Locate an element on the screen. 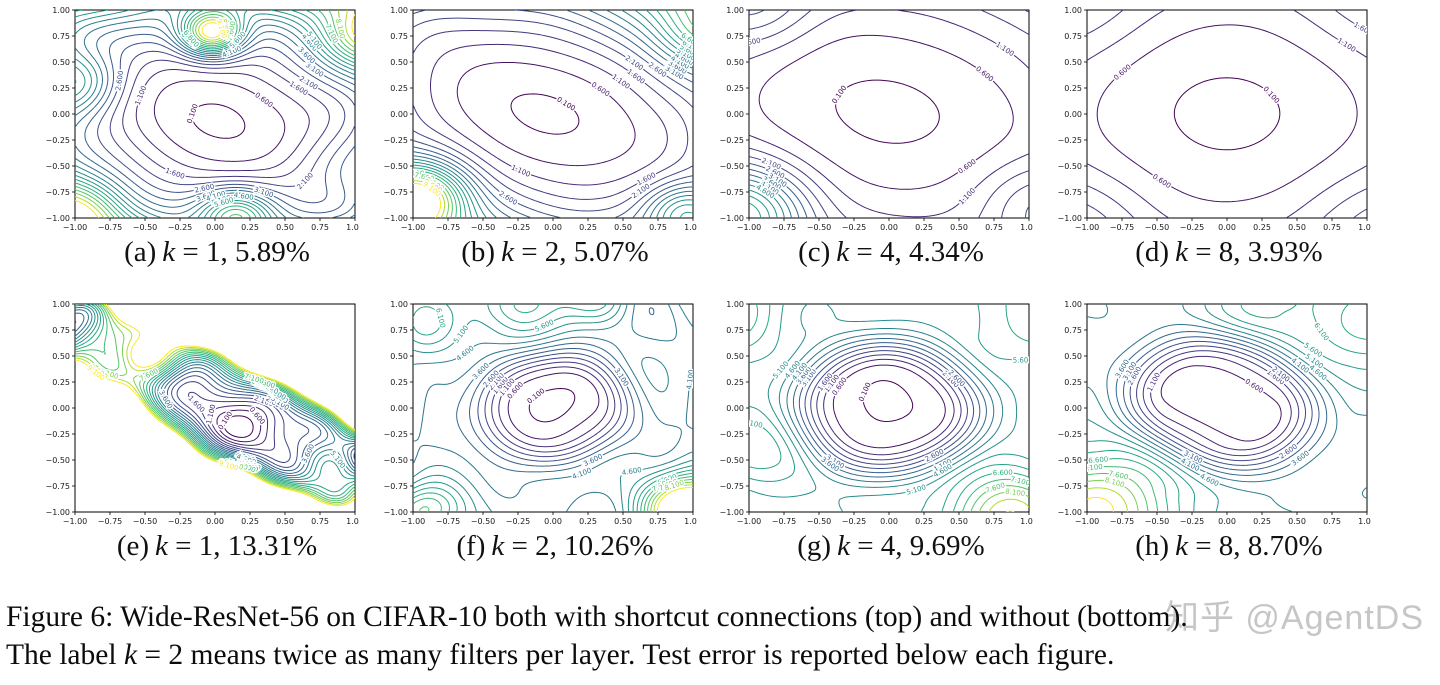 The width and height of the screenshot is (1440, 685). panel-caption-d: (d) k = 8, 3.93% is located at coordinates (1209, 252).